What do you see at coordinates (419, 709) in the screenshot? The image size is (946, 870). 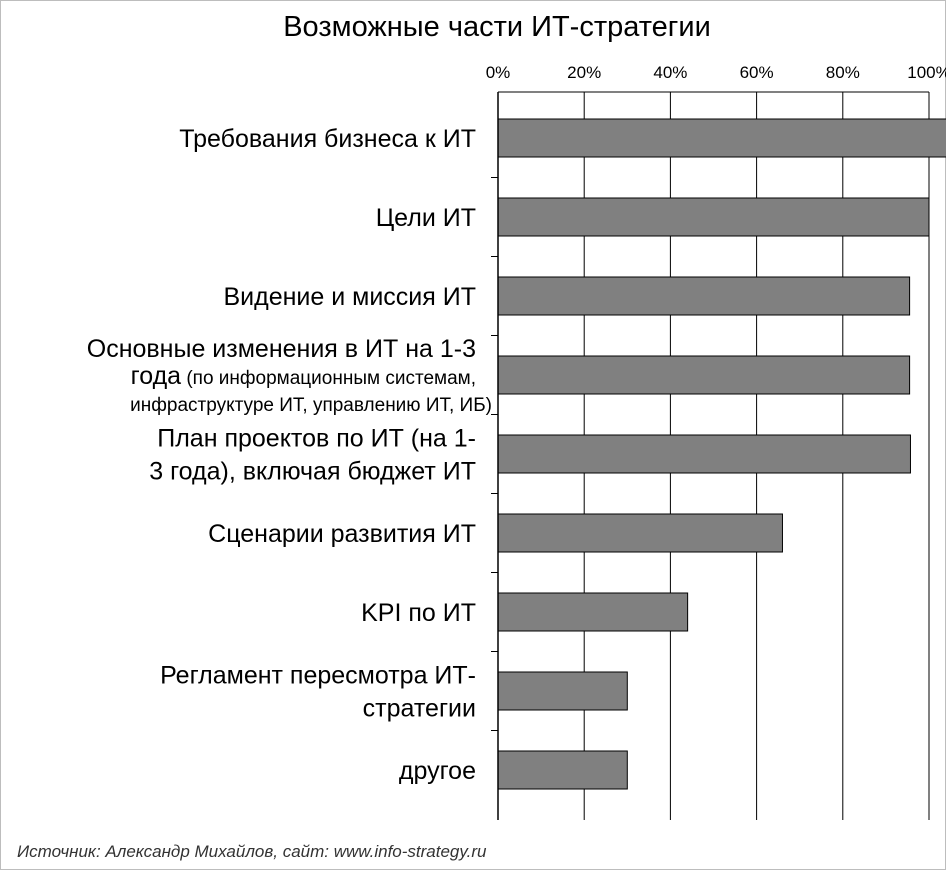 I see `category-label-line: стратегии` at bounding box center [419, 709].